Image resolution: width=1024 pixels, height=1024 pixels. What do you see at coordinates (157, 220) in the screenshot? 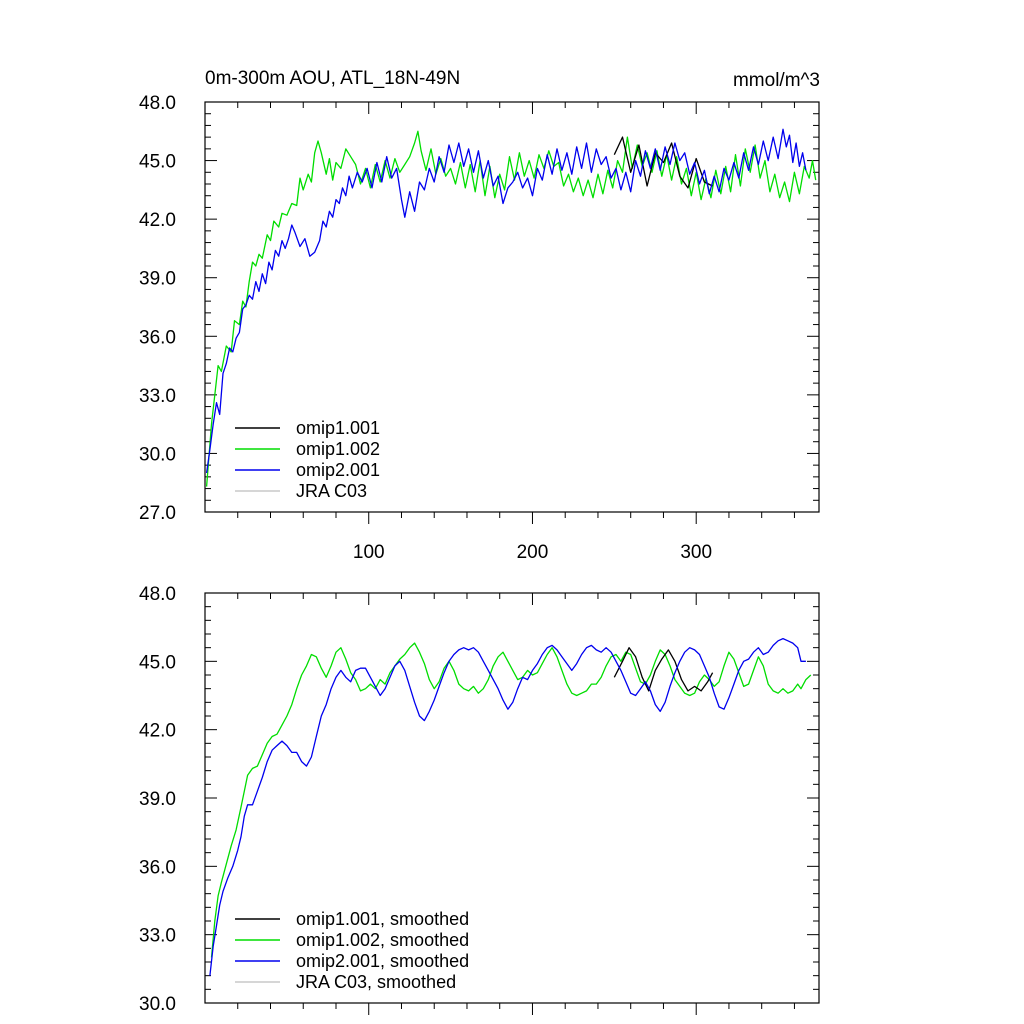
I see `top-ytick-label: 42.0` at bounding box center [157, 220].